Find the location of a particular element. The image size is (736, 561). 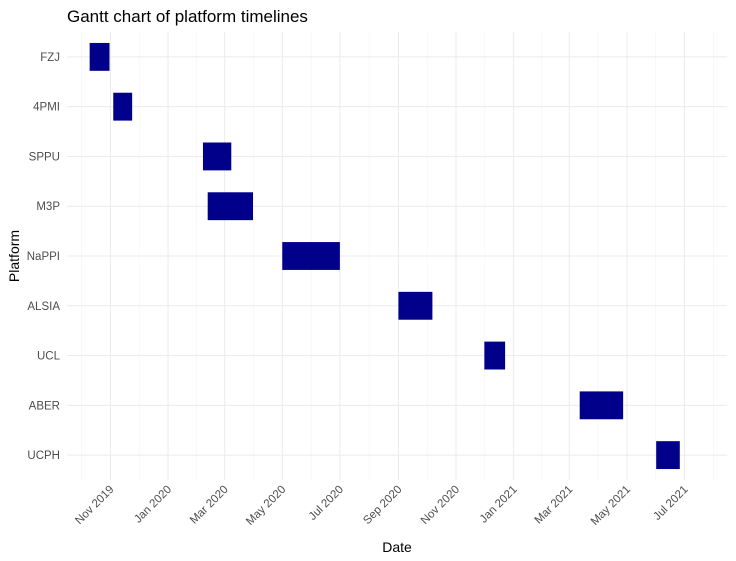

x-tick-label: Jan 2021 is located at coordinates (499, 505).